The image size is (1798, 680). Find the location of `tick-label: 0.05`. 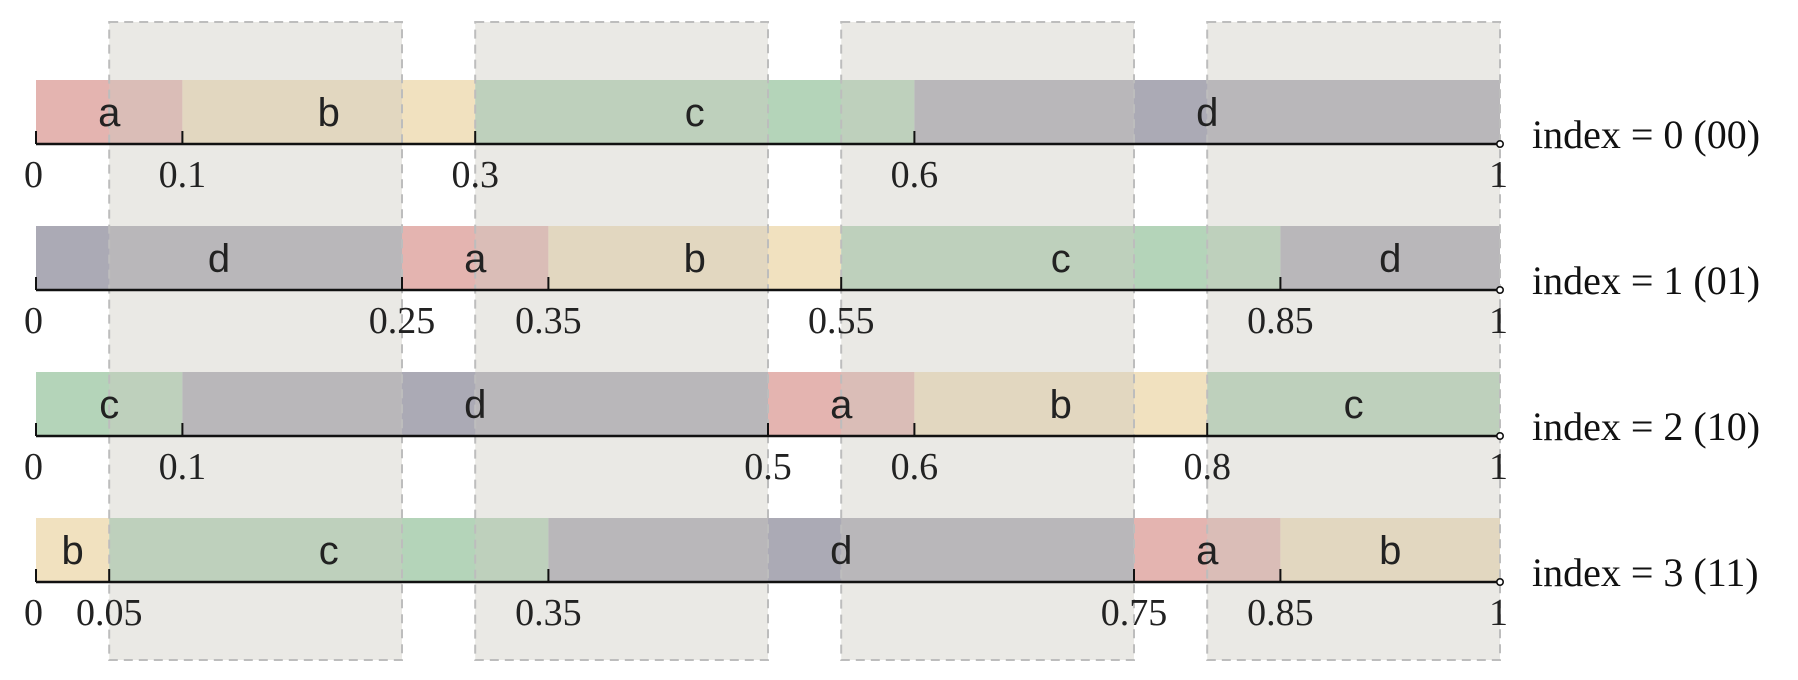

tick-label: 0.05 is located at coordinates (109, 613).